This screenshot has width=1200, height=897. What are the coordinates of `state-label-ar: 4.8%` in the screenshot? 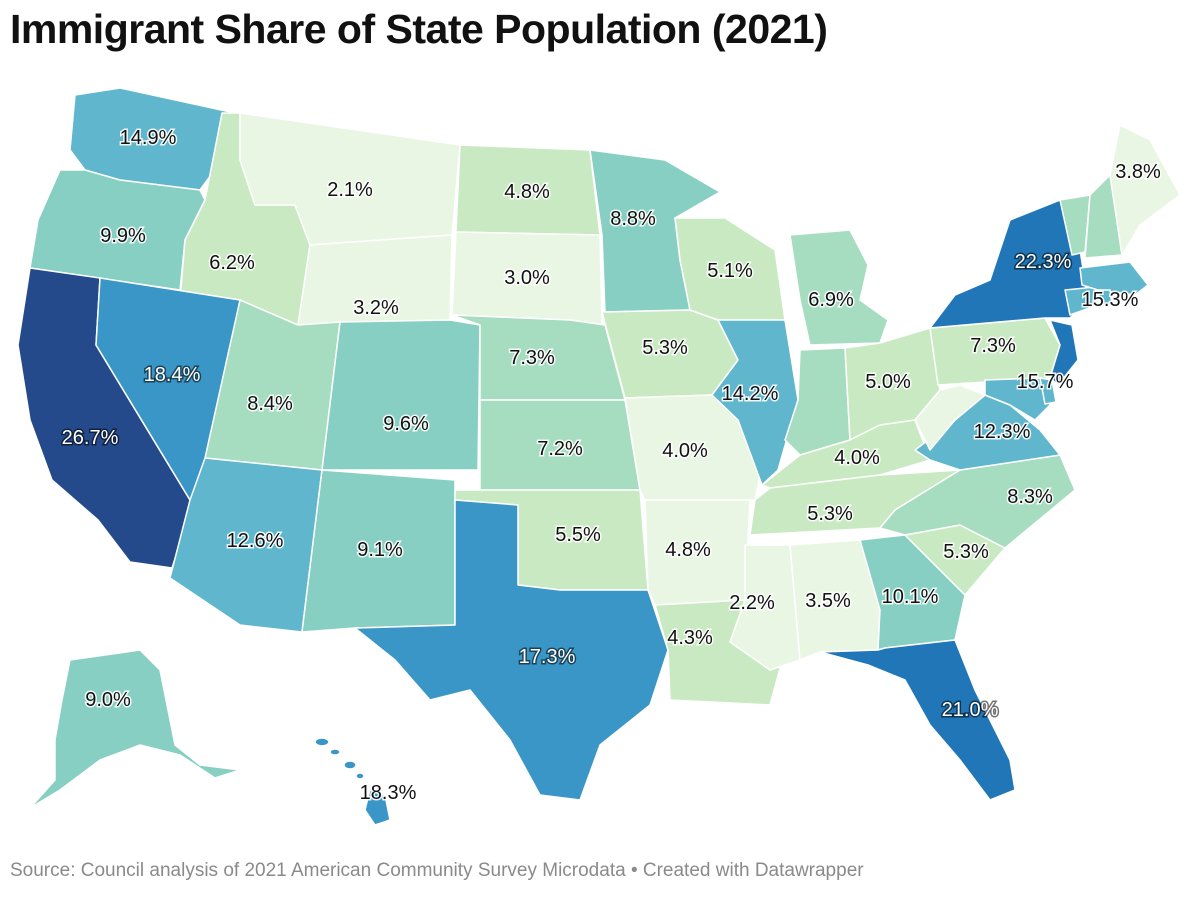 It's located at (688, 550).